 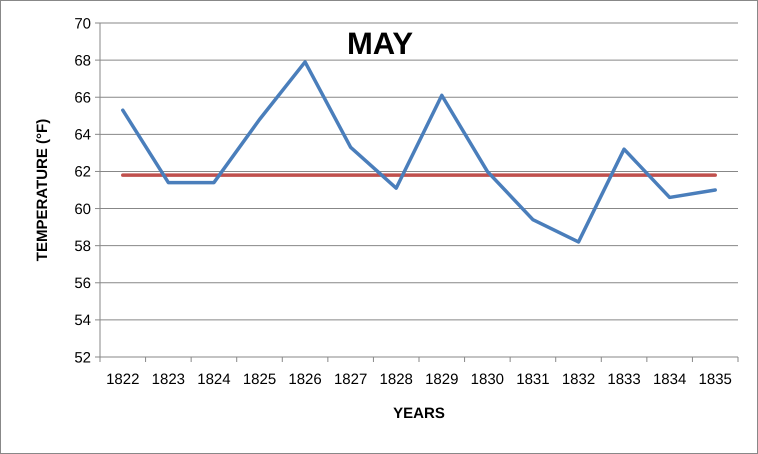 I want to click on x-tick-label: 1822, so click(x=123, y=379).